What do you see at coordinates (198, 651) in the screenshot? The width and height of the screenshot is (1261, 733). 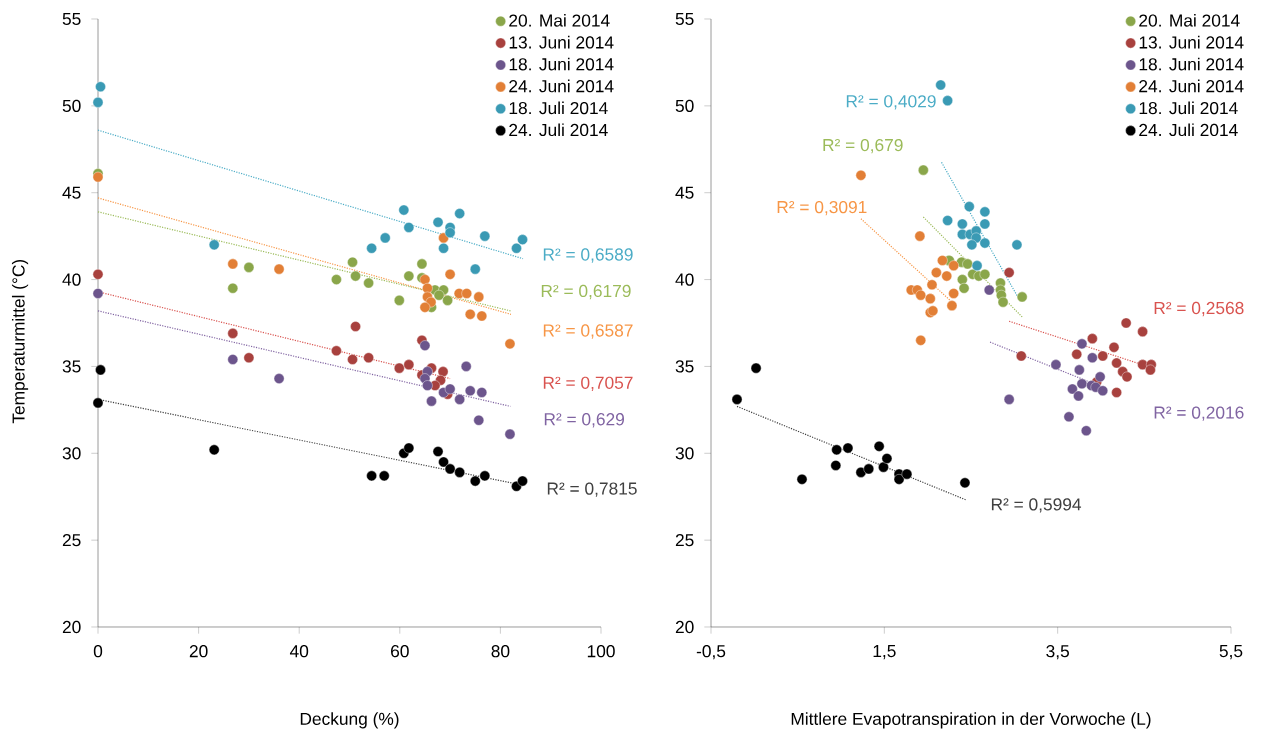 I see `x-tick-label: 20` at bounding box center [198, 651].